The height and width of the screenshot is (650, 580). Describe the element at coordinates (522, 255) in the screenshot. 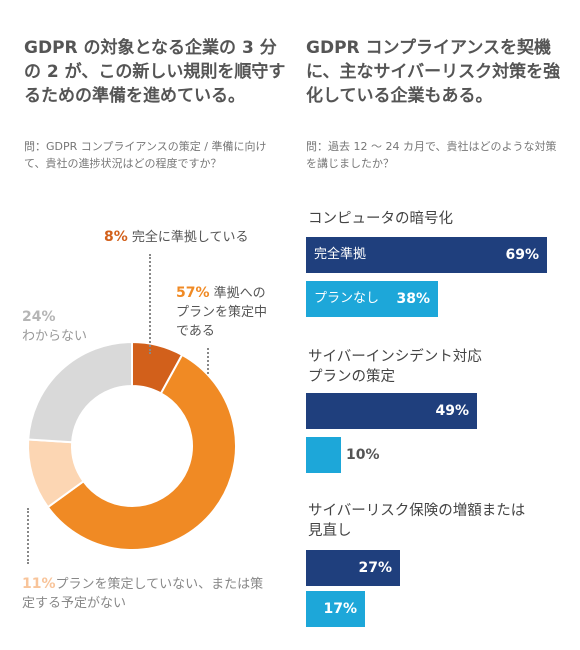

I see `bar-value-label: 69%` at that location.